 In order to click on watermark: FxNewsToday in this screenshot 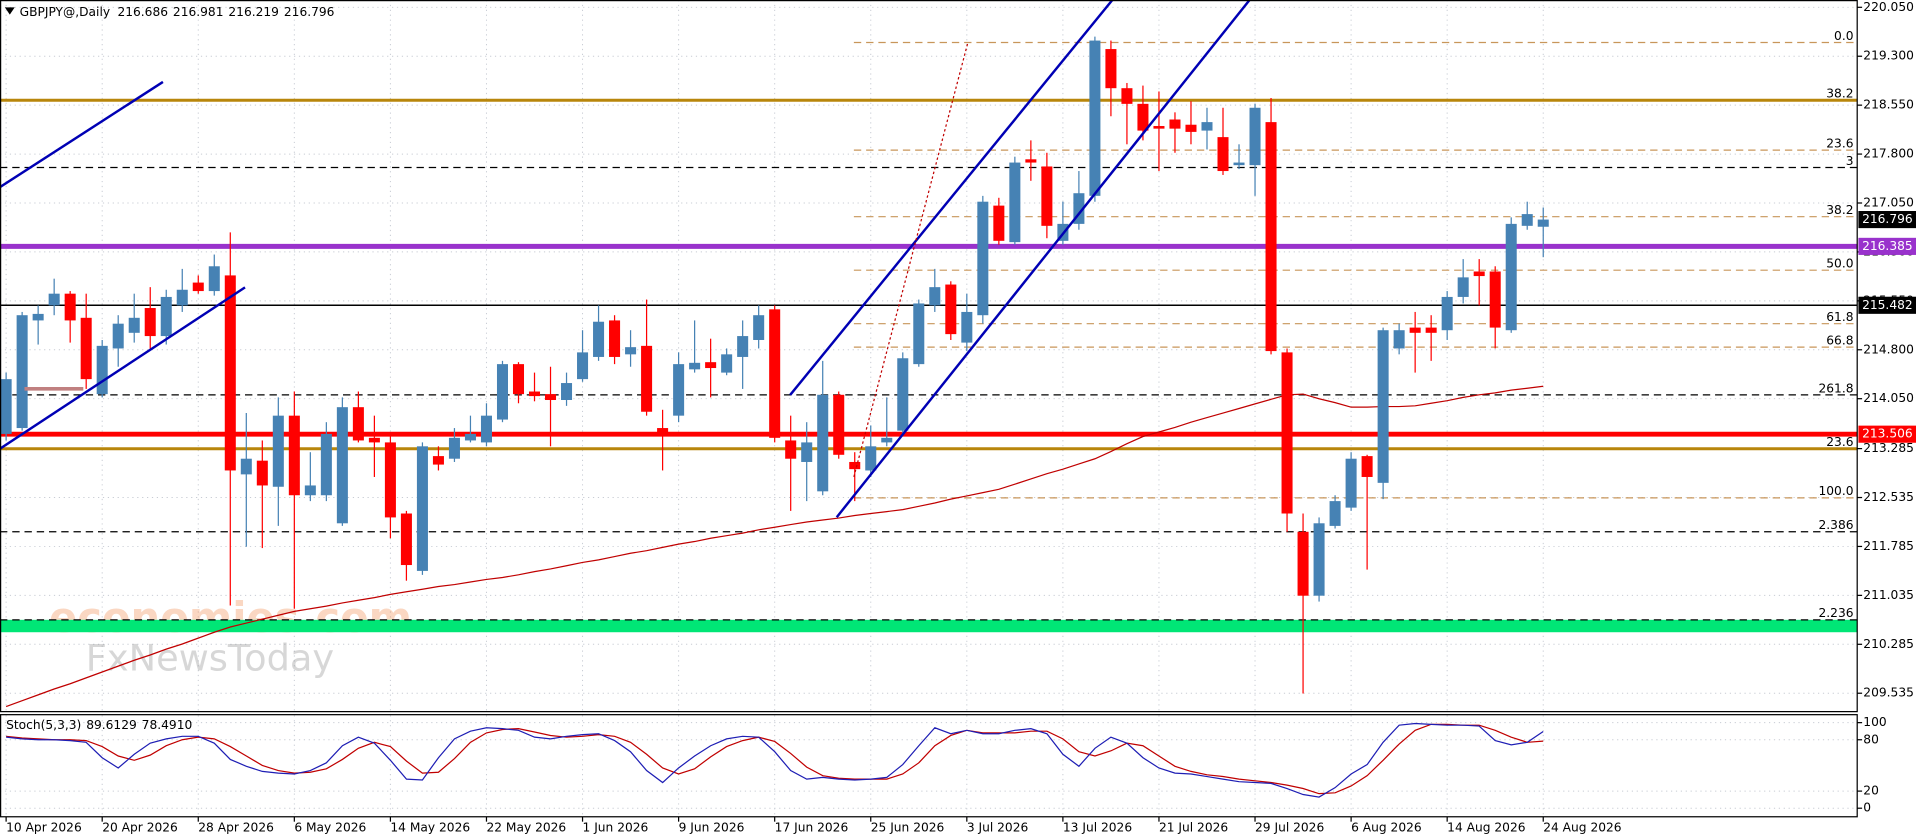, I will do `click(210, 658)`.